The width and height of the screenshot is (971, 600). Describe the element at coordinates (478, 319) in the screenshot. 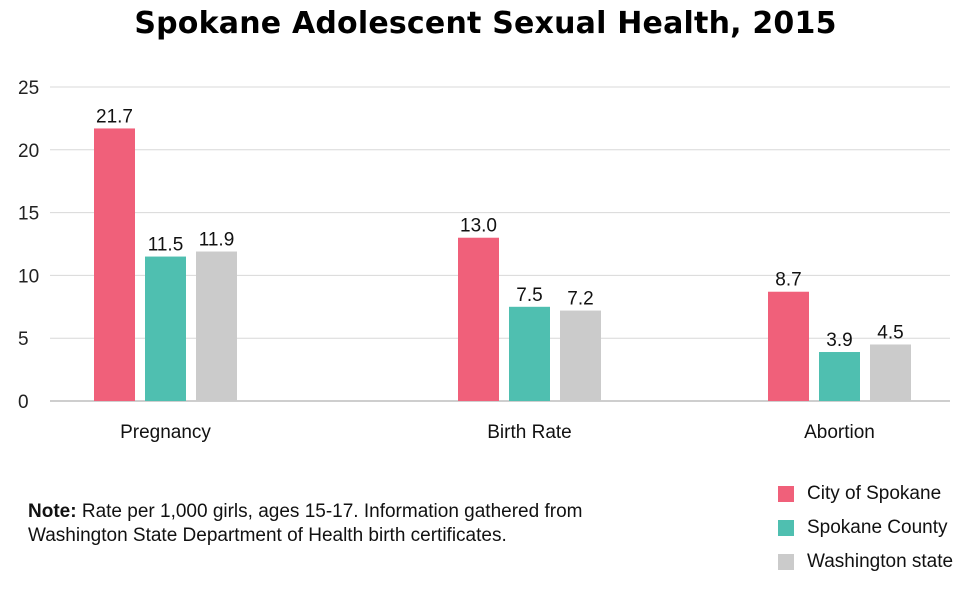

I see `bar-birth-rate-city-of-spokane` at that location.